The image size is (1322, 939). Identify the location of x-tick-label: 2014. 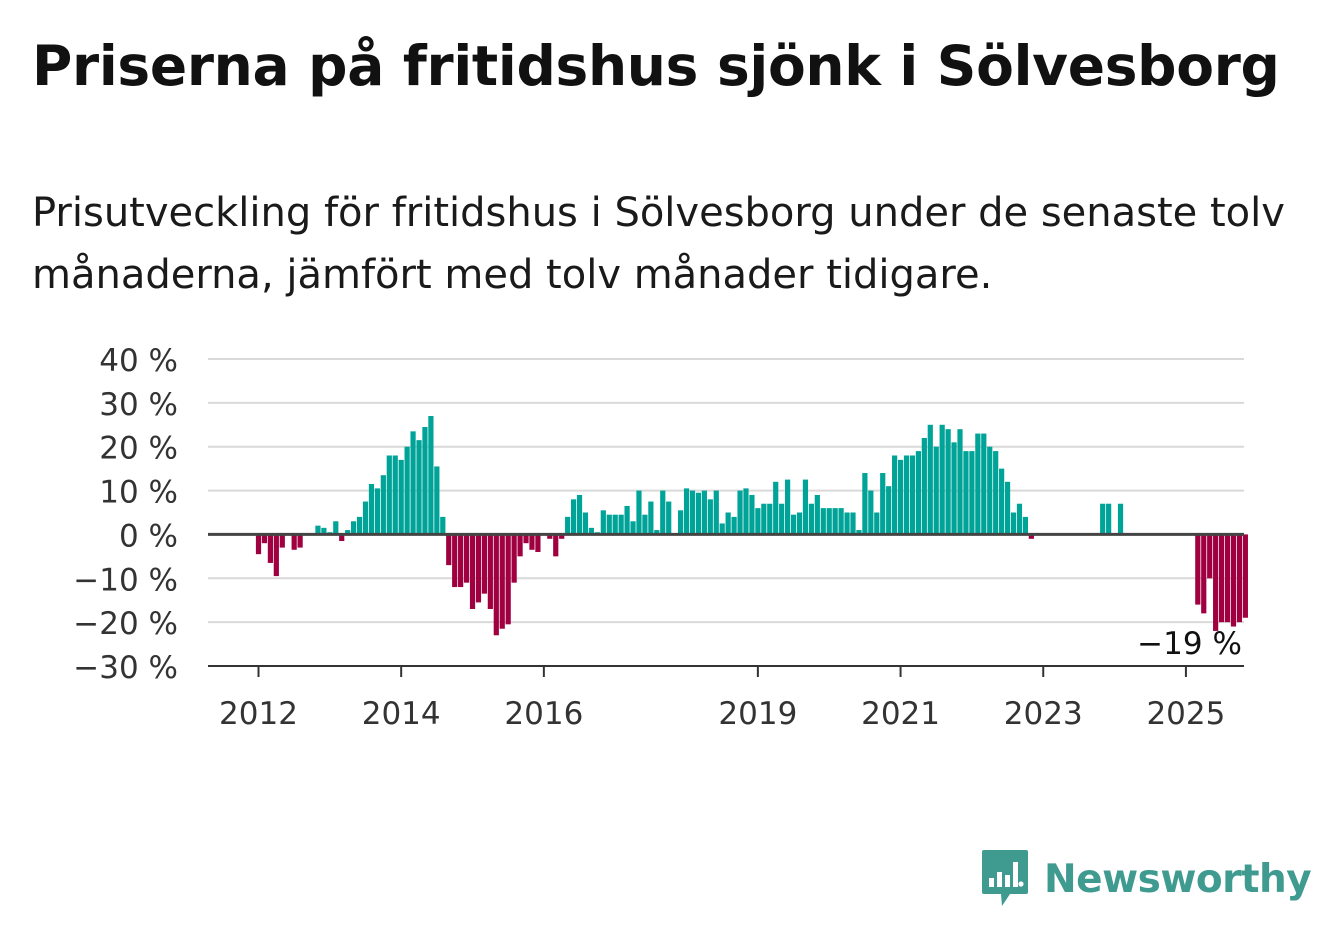
(401, 714).